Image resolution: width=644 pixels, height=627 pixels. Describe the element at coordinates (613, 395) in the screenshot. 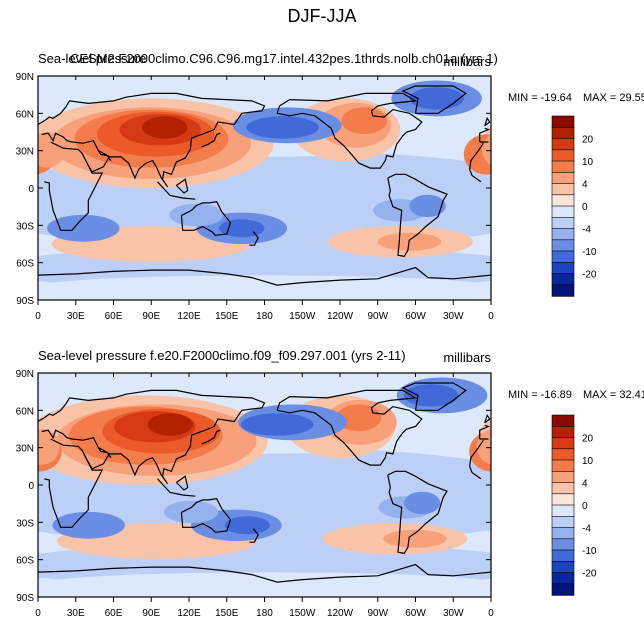

I see `panel-1-max-label: MAX = 32.41` at that location.